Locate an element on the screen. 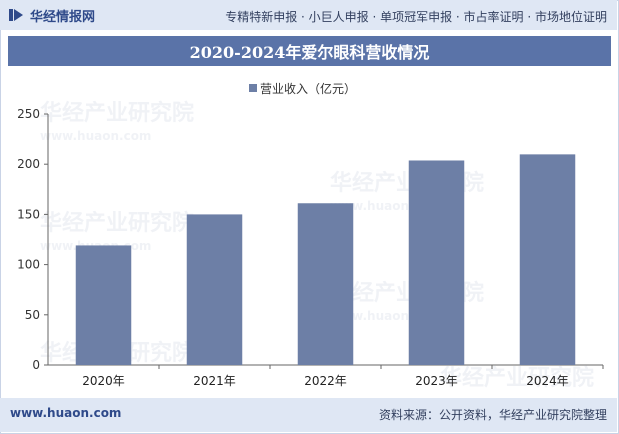 The width and height of the screenshot is (619, 434). legend-label: 营业收入（亿元） is located at coordinates (308, 88).